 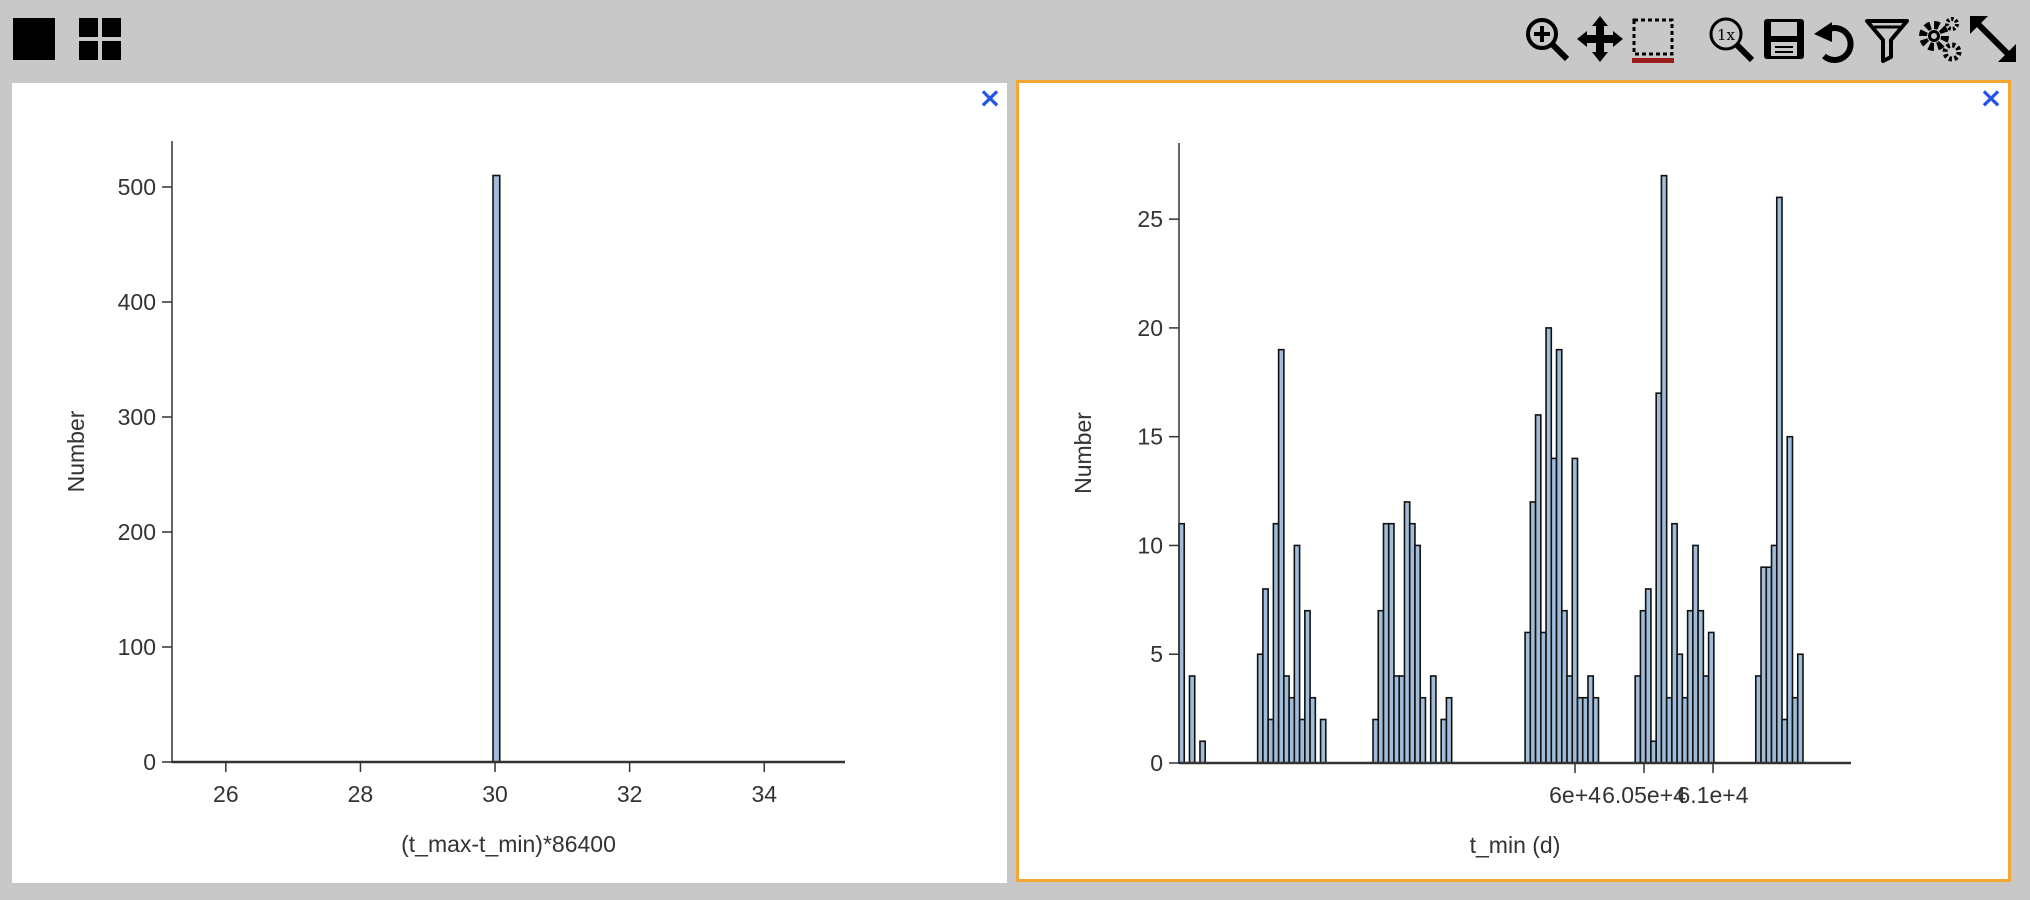 I want to click on x-tick-label: 28, so click(x=361, y=794).